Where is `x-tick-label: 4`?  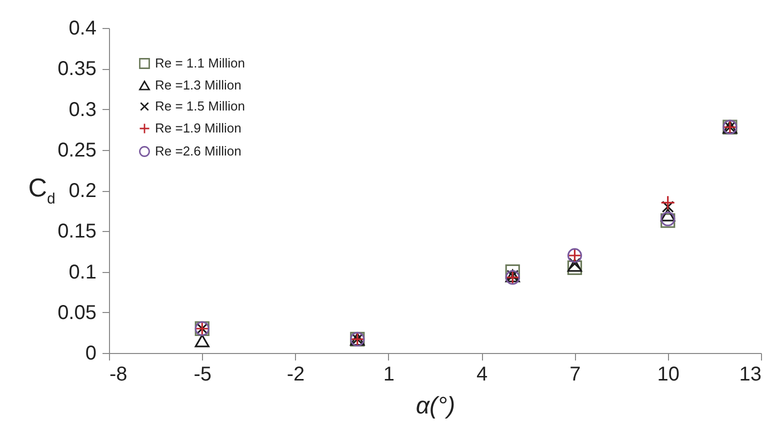 x-tick-label: 4 is located at coordinates (482, 375).